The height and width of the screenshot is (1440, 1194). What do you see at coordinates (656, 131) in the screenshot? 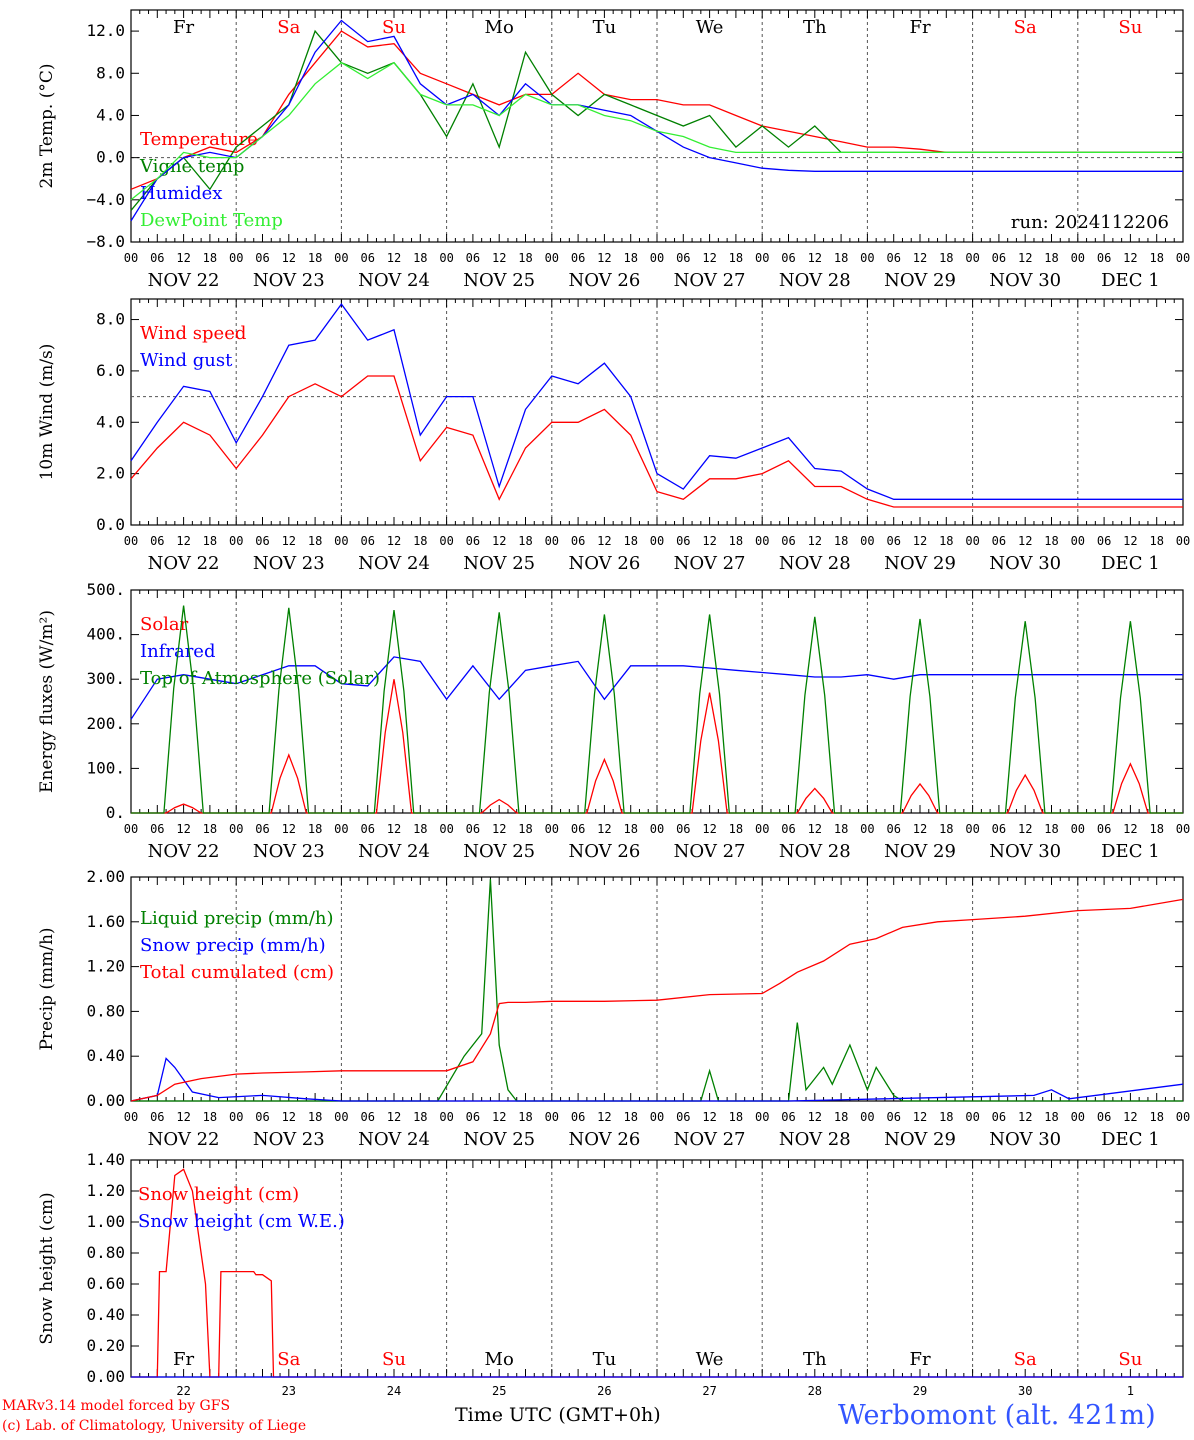
I see `series-line-dewpoint-temp` at bounding box center [656, 131].